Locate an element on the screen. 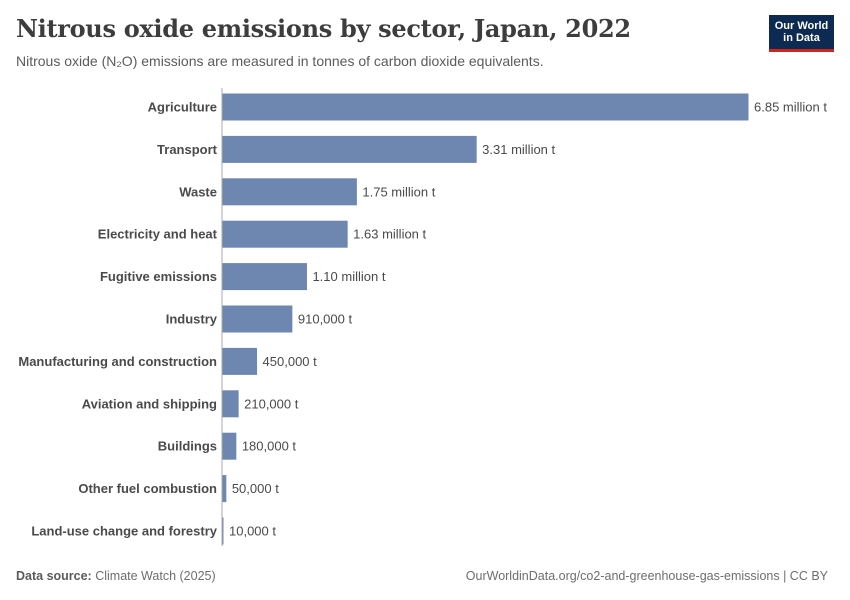 The height and width of the screenshot is (600, 850). owid-logo: Our World in Data is located at coordinates (801, 33).